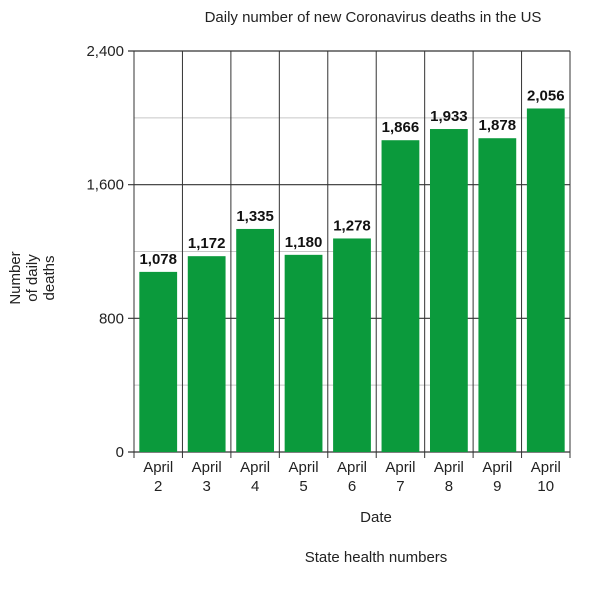 The image size is (600, 590). What do you see at coordinates (158, 259) in the screenshot?
I see `bar-value-label: 1,078` at bounding box center [158, 259].